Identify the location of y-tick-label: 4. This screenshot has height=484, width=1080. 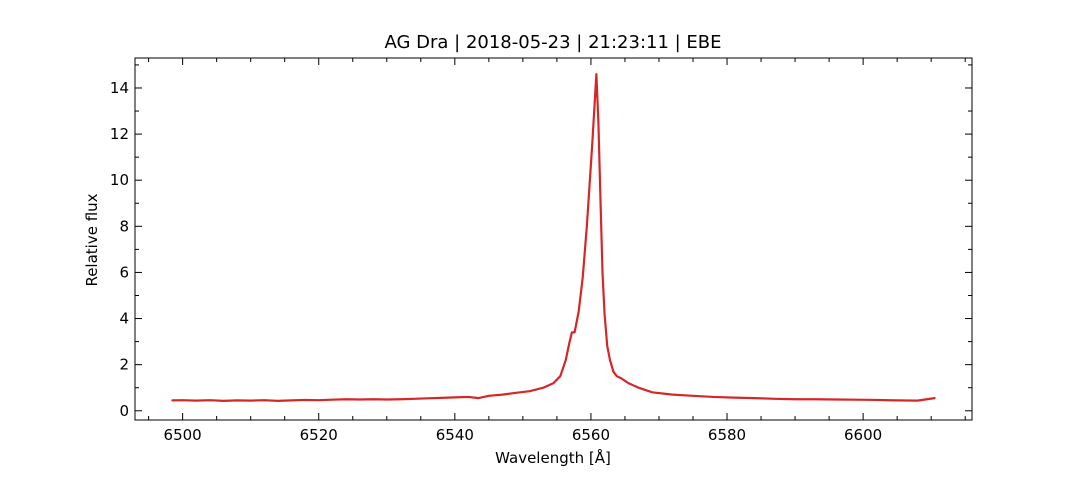
(124, 319).